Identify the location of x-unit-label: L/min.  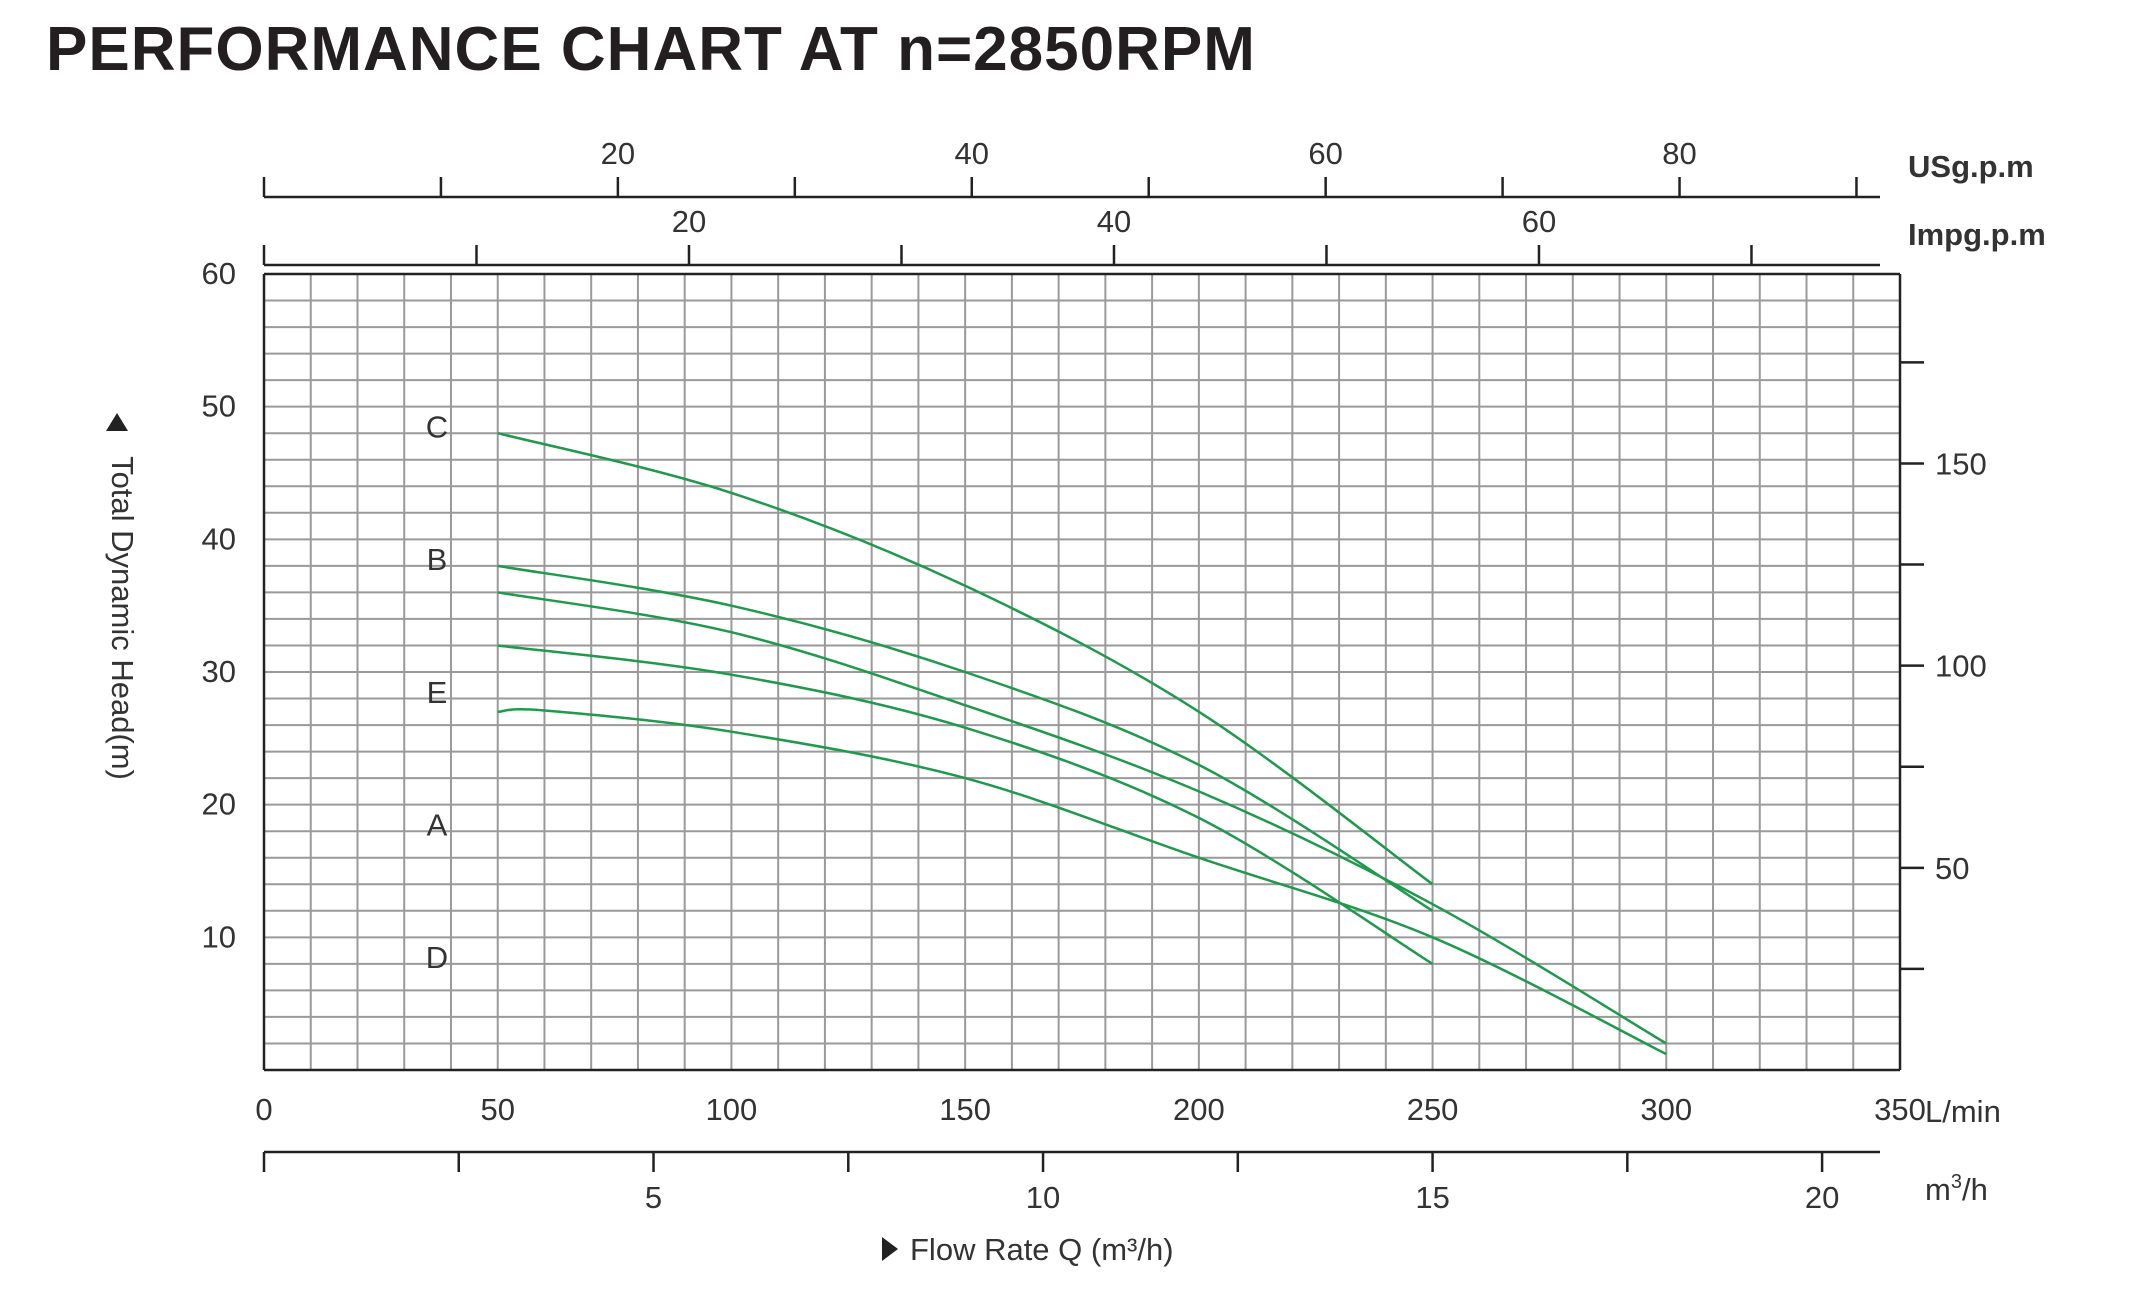
(1963, 1111).